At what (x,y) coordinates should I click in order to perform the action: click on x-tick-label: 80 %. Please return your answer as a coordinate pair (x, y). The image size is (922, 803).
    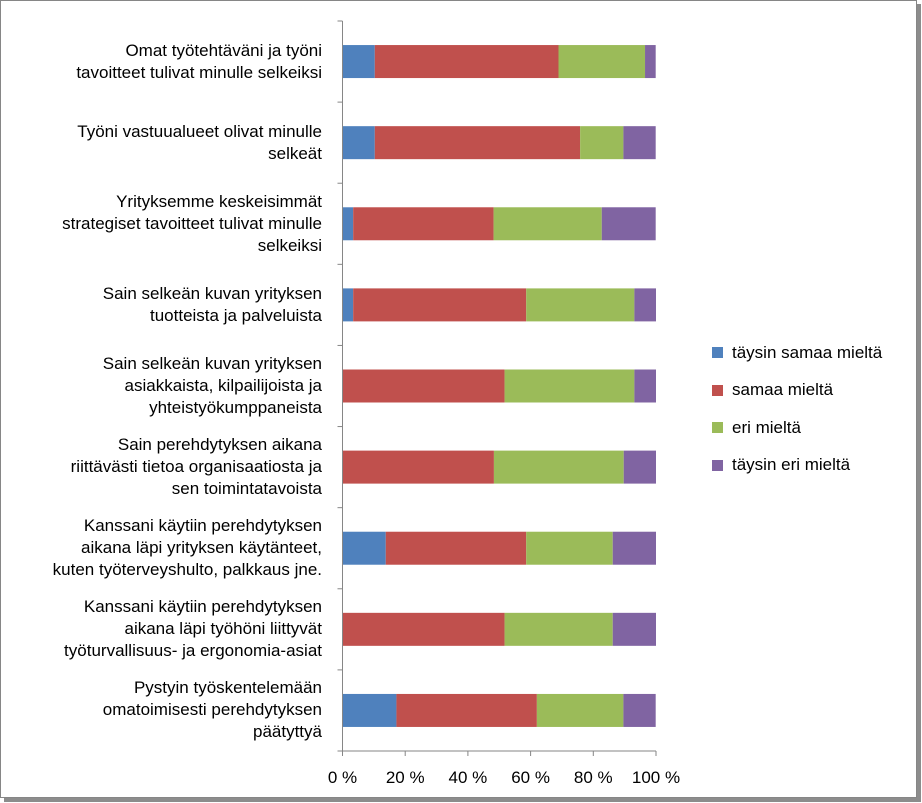
    Looking at the image, I should click on (593, 777).